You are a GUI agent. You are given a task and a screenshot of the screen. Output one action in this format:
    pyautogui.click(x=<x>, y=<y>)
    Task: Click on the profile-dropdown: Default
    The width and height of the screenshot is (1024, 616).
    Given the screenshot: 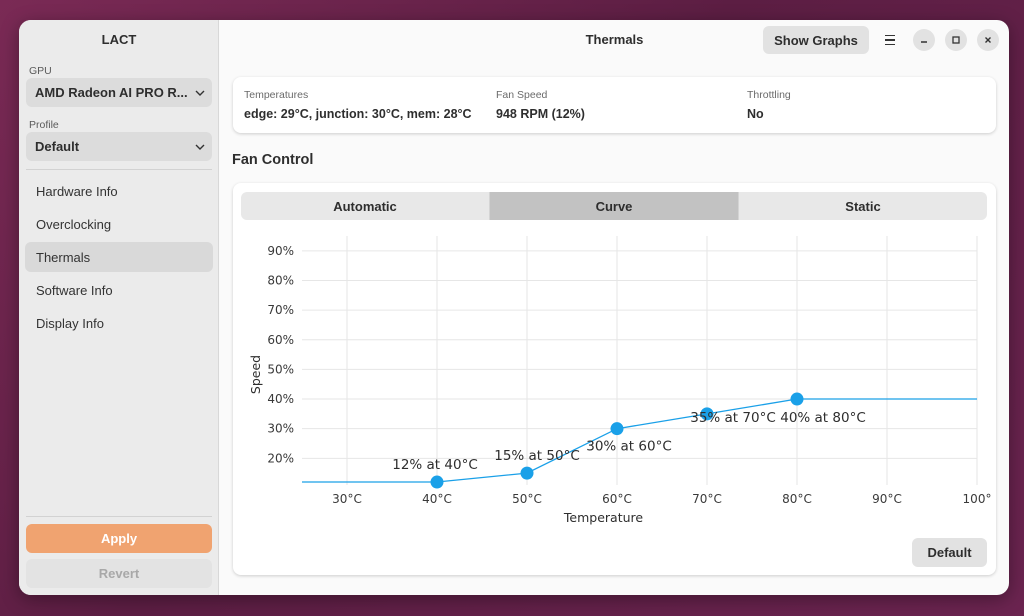 What is the action you would take?
    pyautogui.click(x=119, y=146)
    